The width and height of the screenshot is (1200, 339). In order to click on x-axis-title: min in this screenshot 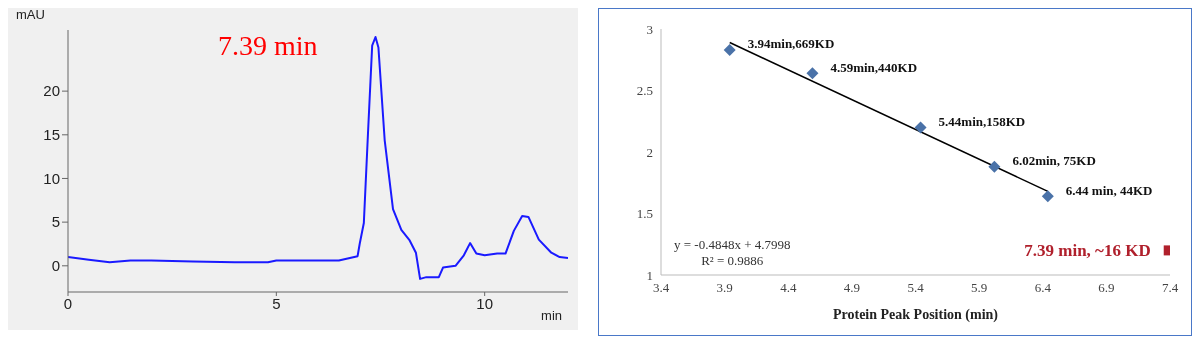, I will do `click(551, 315)`.